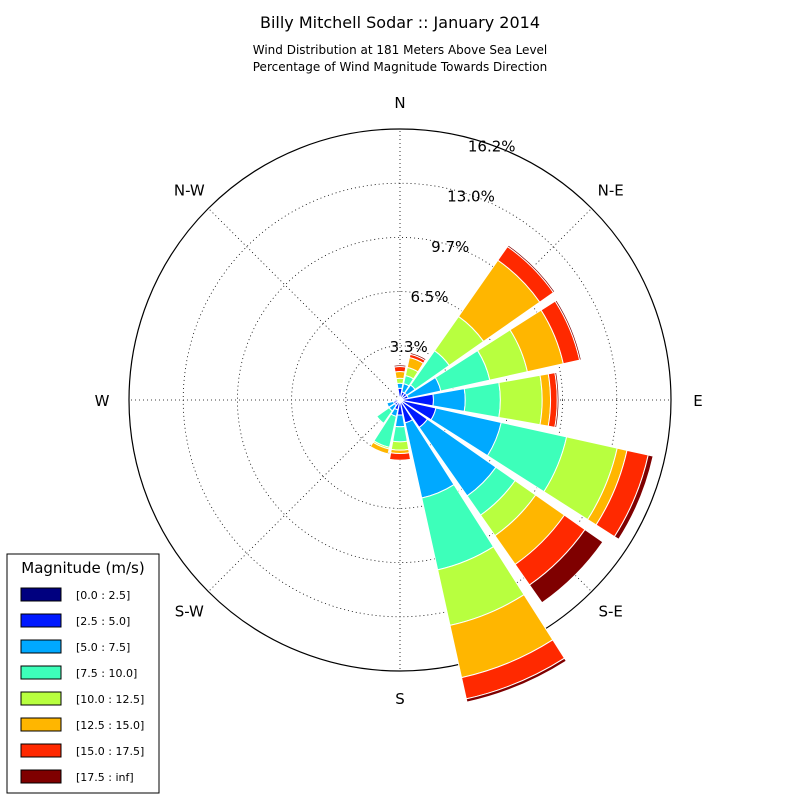 This screenshot has height=800, width=800. What do you see at coordinates (450, 247) in the screenshot?
I see `ring-label: 9.7%` at bounding box center [450, 247].